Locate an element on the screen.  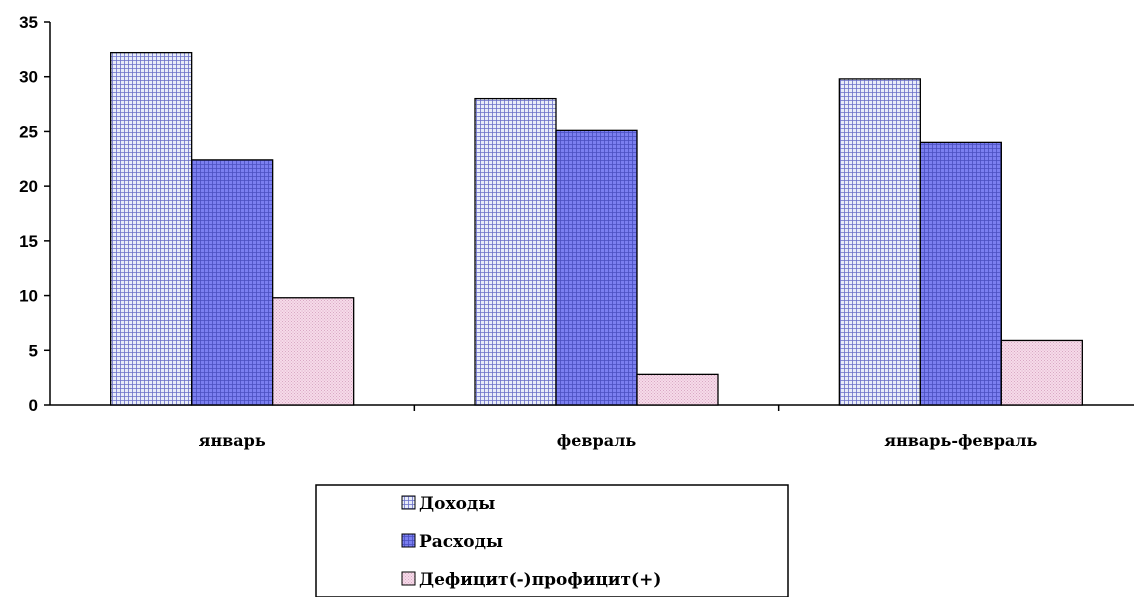
legend: Доходы Расходы Дефицит(-)профицит(+) is located at coordinates (552, 540).